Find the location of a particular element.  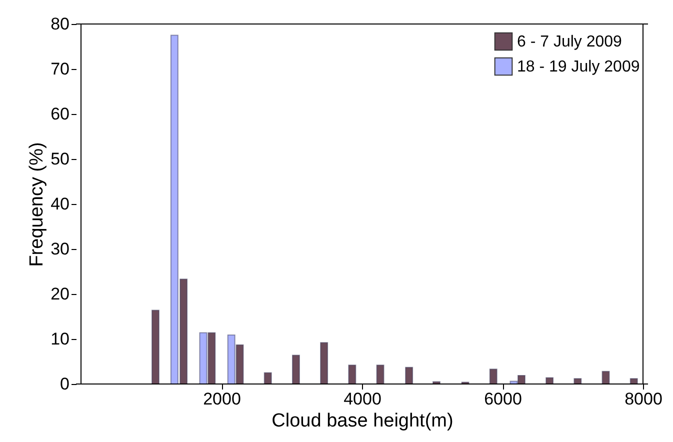

x-axis-title: Cloud base height(m) is located at coordinates (363, 421).